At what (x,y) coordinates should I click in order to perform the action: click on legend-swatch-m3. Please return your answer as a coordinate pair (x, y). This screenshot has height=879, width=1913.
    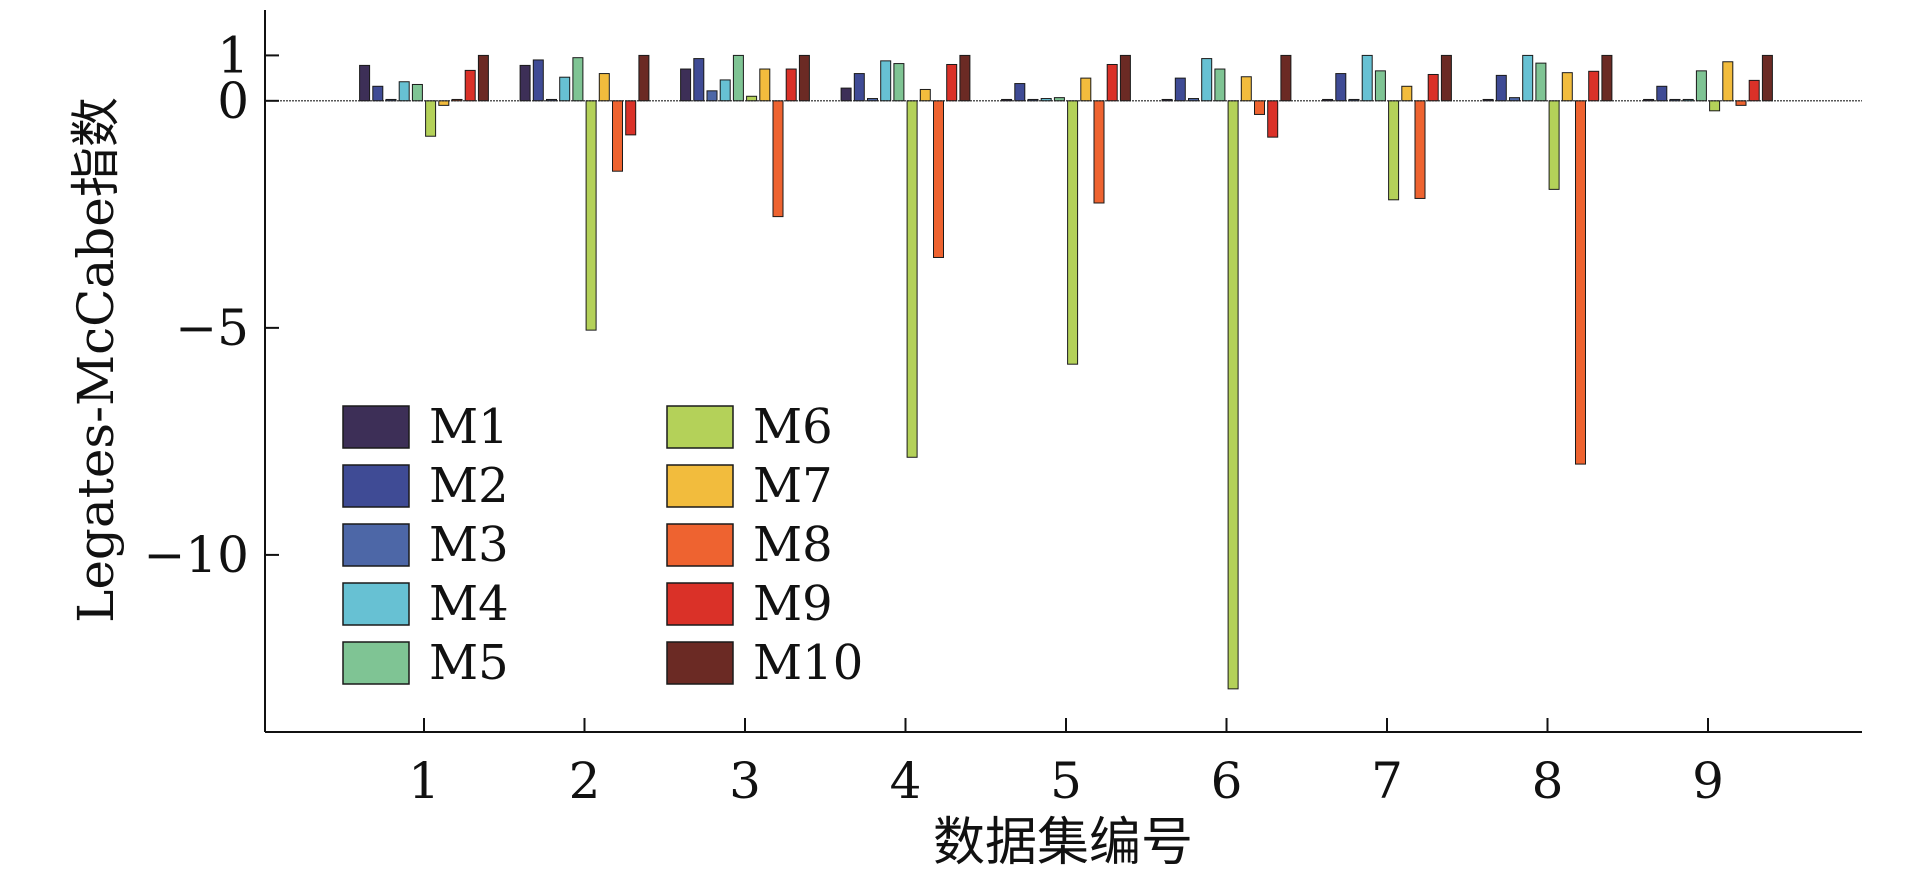
    Looking at the image, I should click on (376, 545).